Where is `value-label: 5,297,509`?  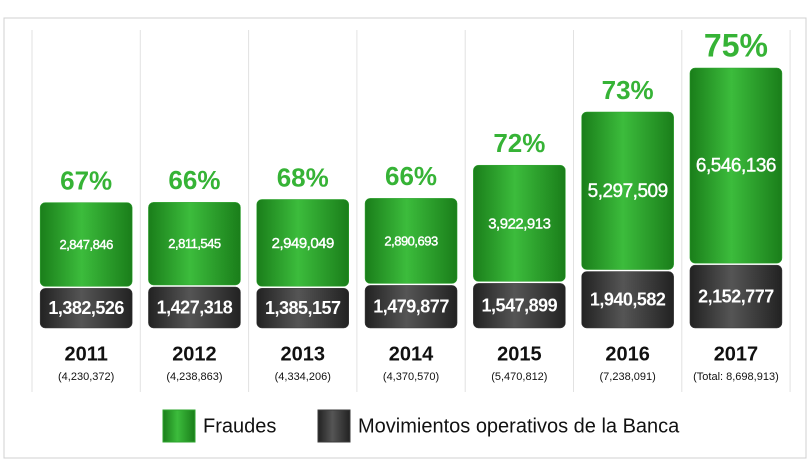 value-label: 5,297,509 is located at coordinates (628, 191).